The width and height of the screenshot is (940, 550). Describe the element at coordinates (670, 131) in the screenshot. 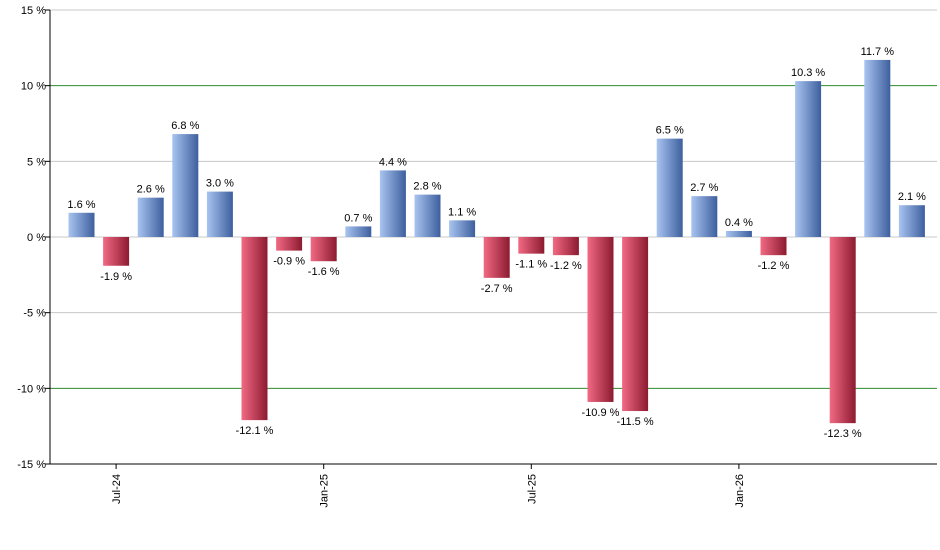

I see `bar-value-label: 6.5 %` at that location.